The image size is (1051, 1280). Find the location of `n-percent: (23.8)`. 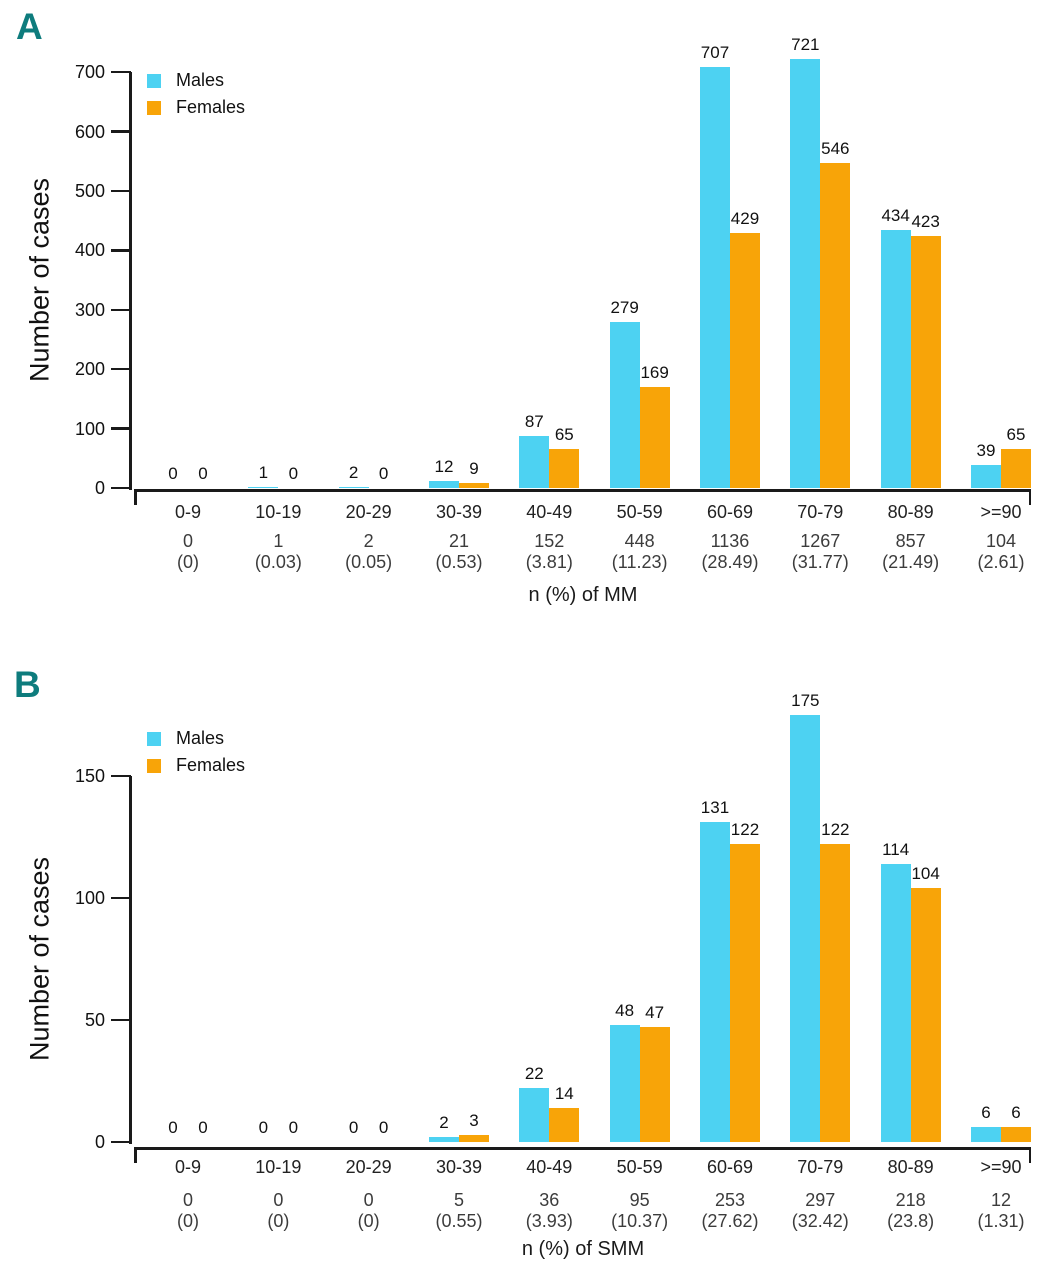

n-percent: (23.8) is located at coordinates (911, 1221).